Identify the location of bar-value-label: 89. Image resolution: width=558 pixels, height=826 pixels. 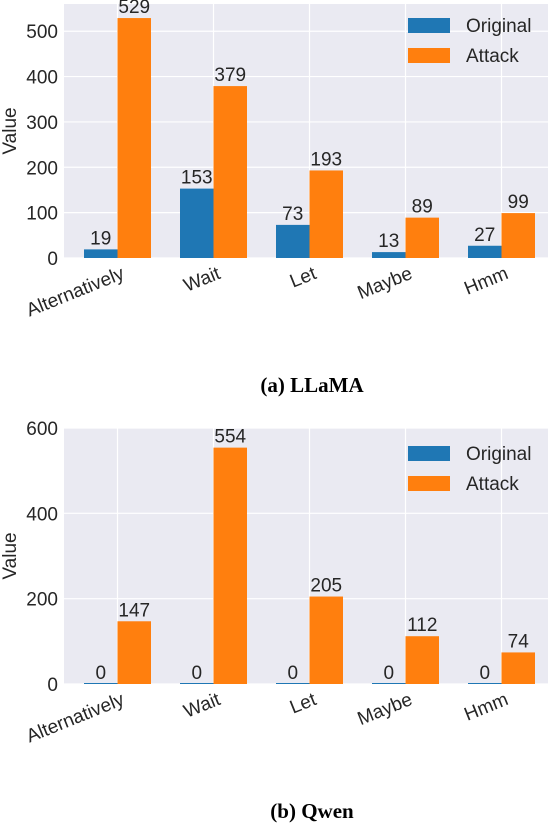
(422, 207).